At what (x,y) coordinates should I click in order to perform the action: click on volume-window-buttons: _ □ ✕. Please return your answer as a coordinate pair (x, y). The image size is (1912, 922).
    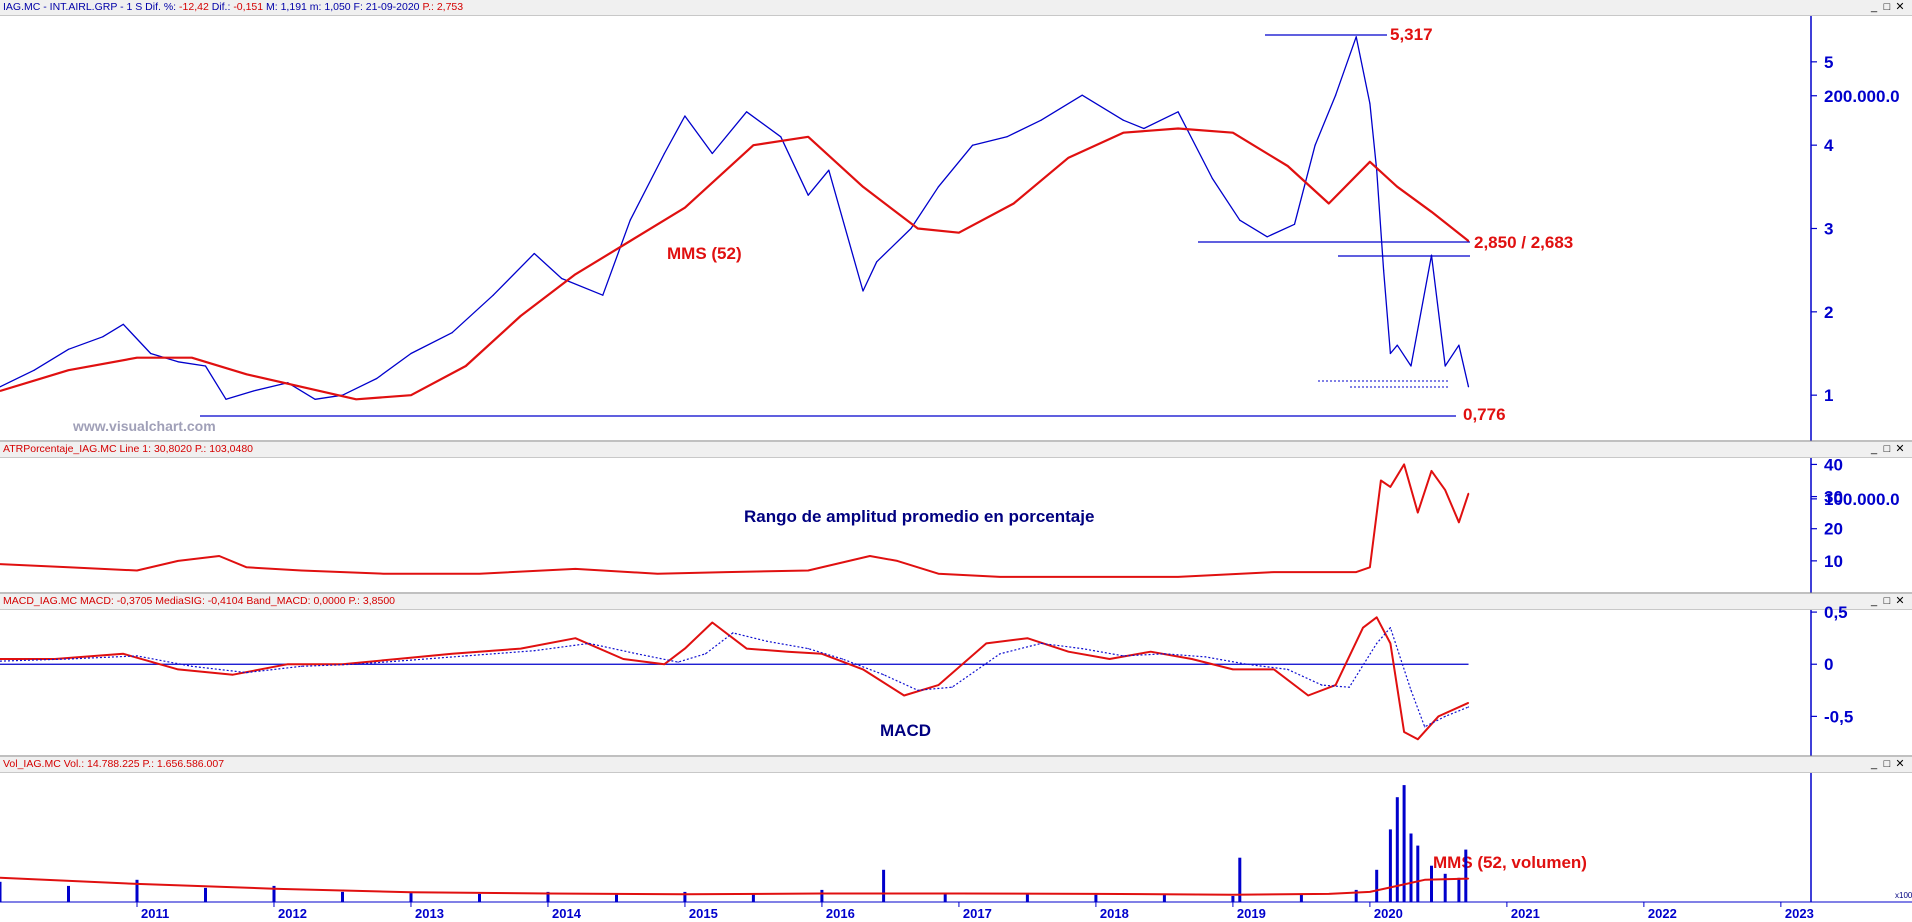
    Looking at the image, I should click on (1888, 764).